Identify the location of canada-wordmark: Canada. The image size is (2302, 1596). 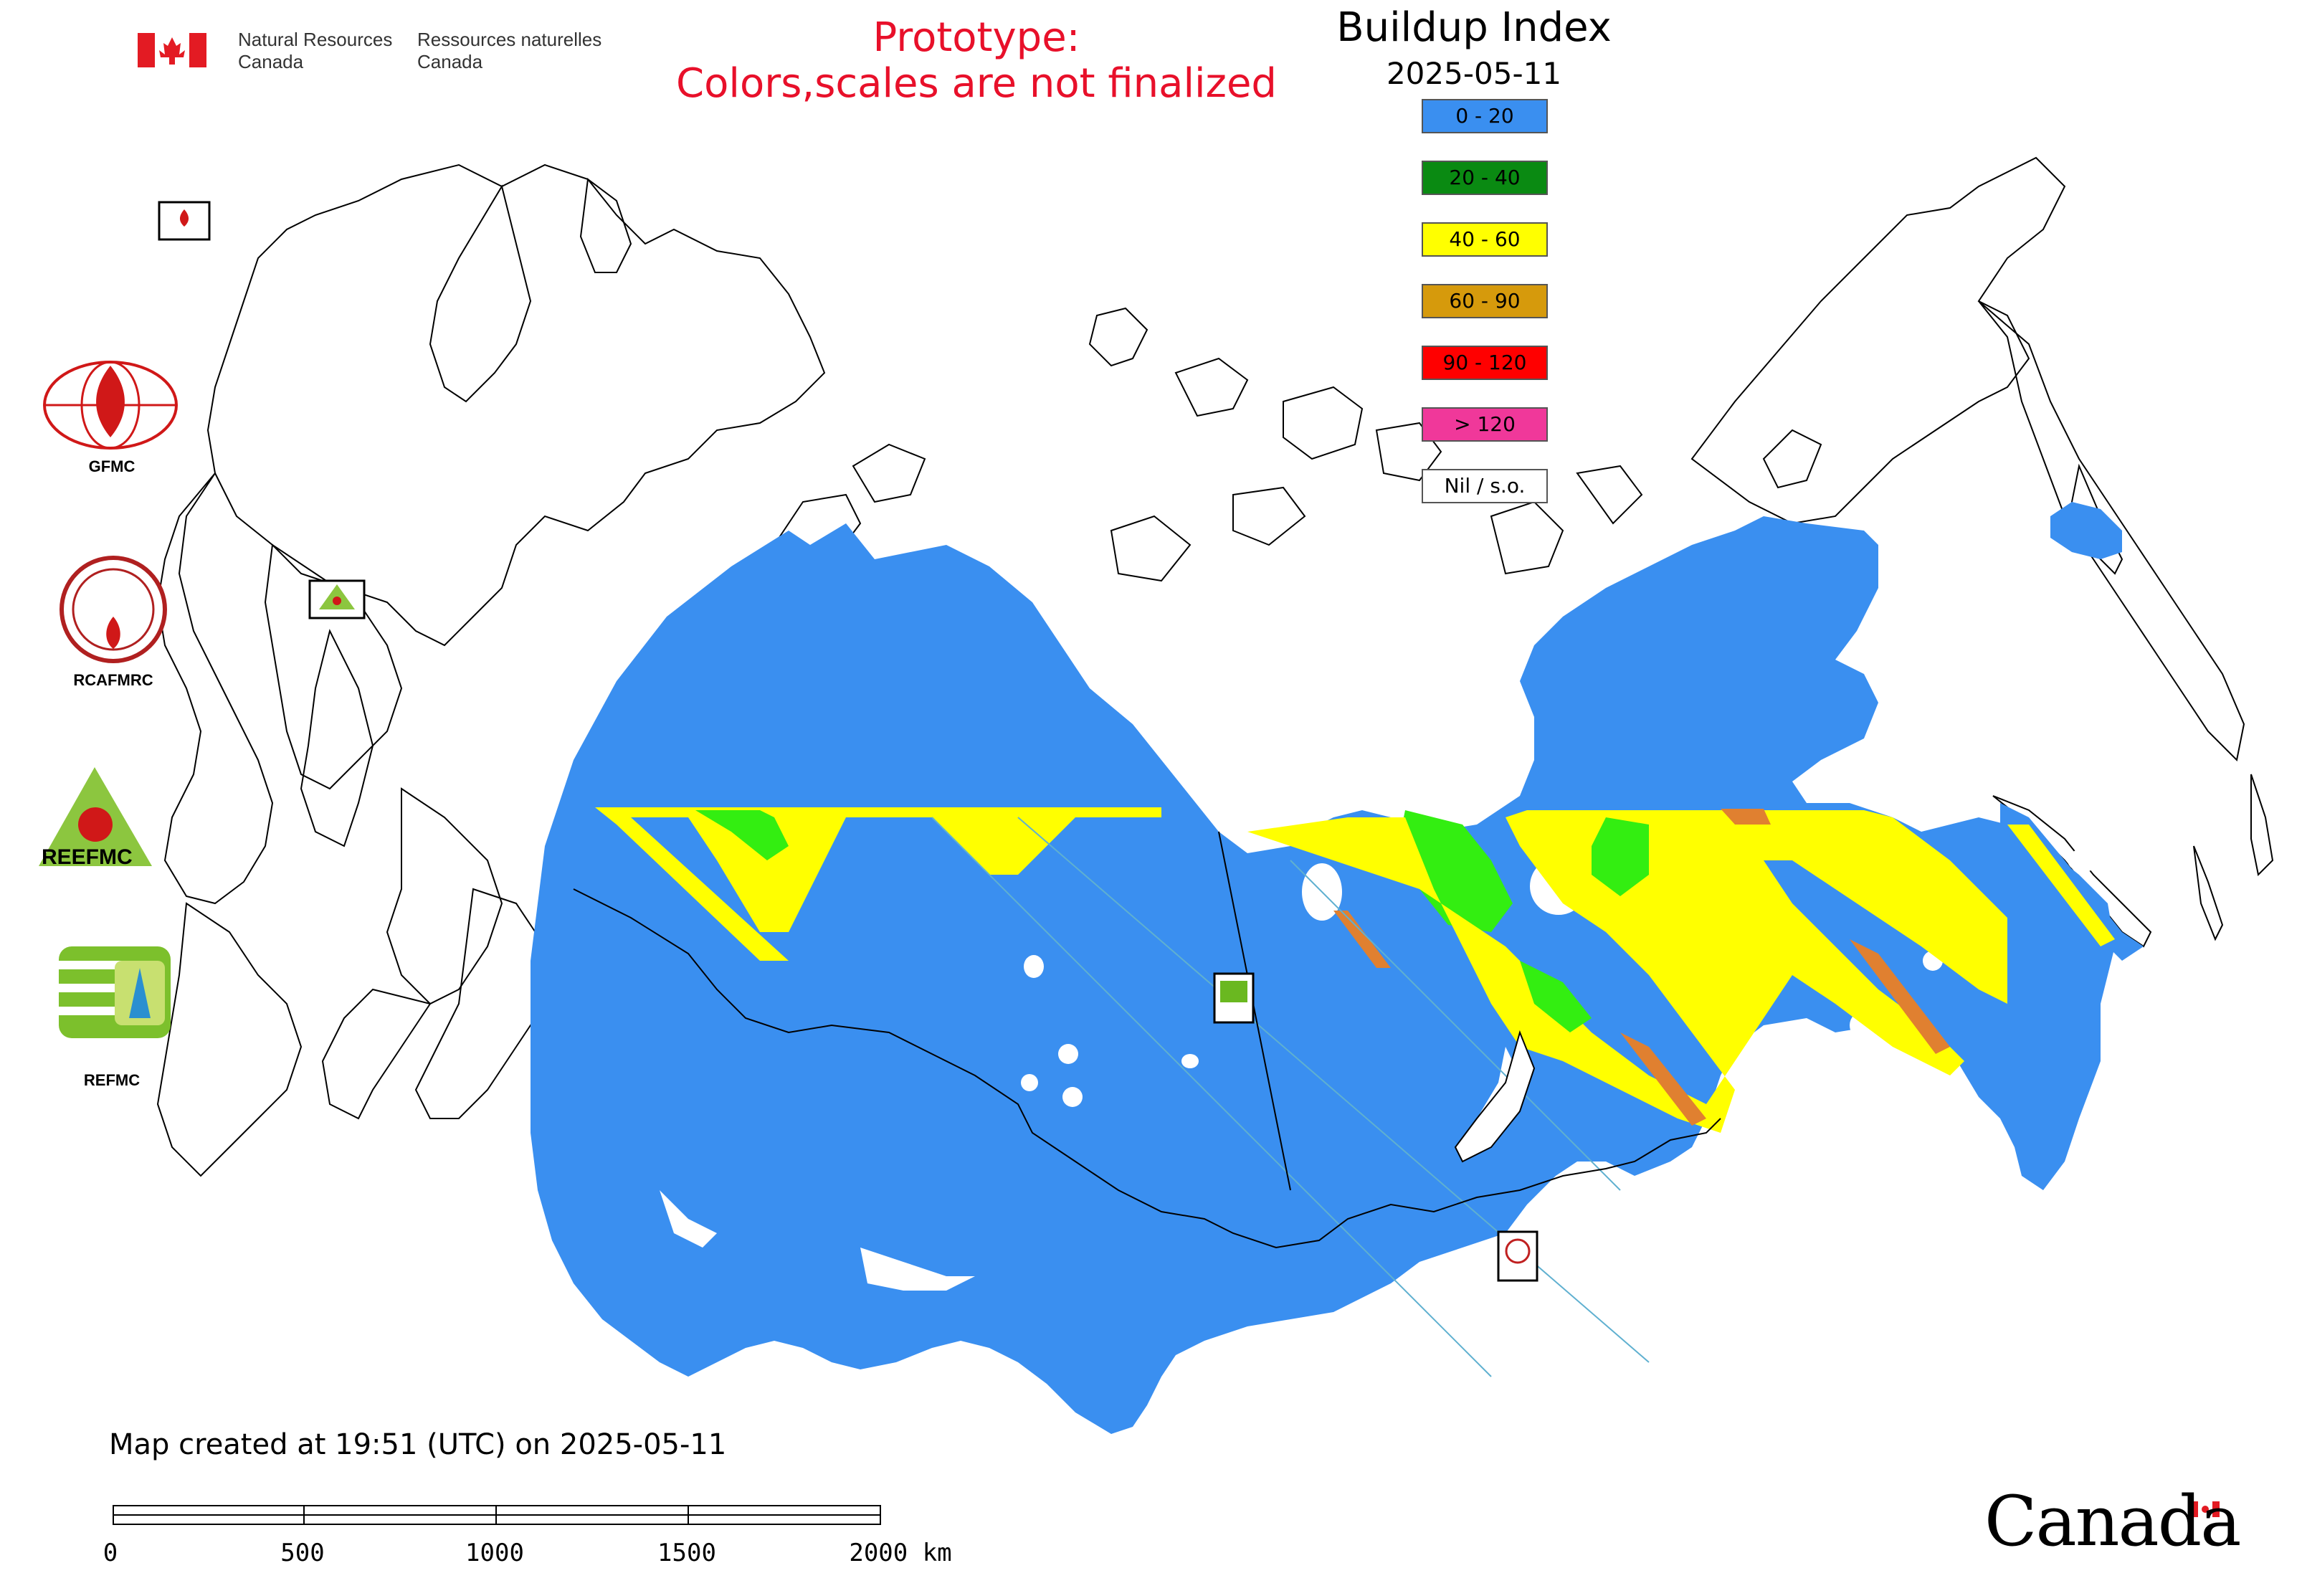
(2113, 1521).